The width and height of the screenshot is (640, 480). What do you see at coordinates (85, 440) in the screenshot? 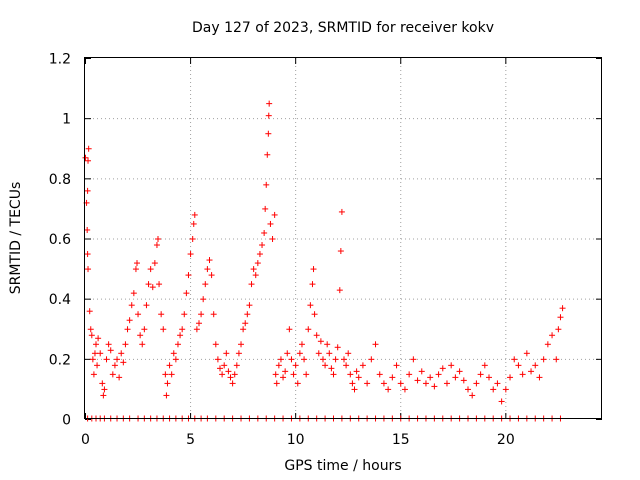
I see `x-tick-label: 0` at bounding box center [85, 440].